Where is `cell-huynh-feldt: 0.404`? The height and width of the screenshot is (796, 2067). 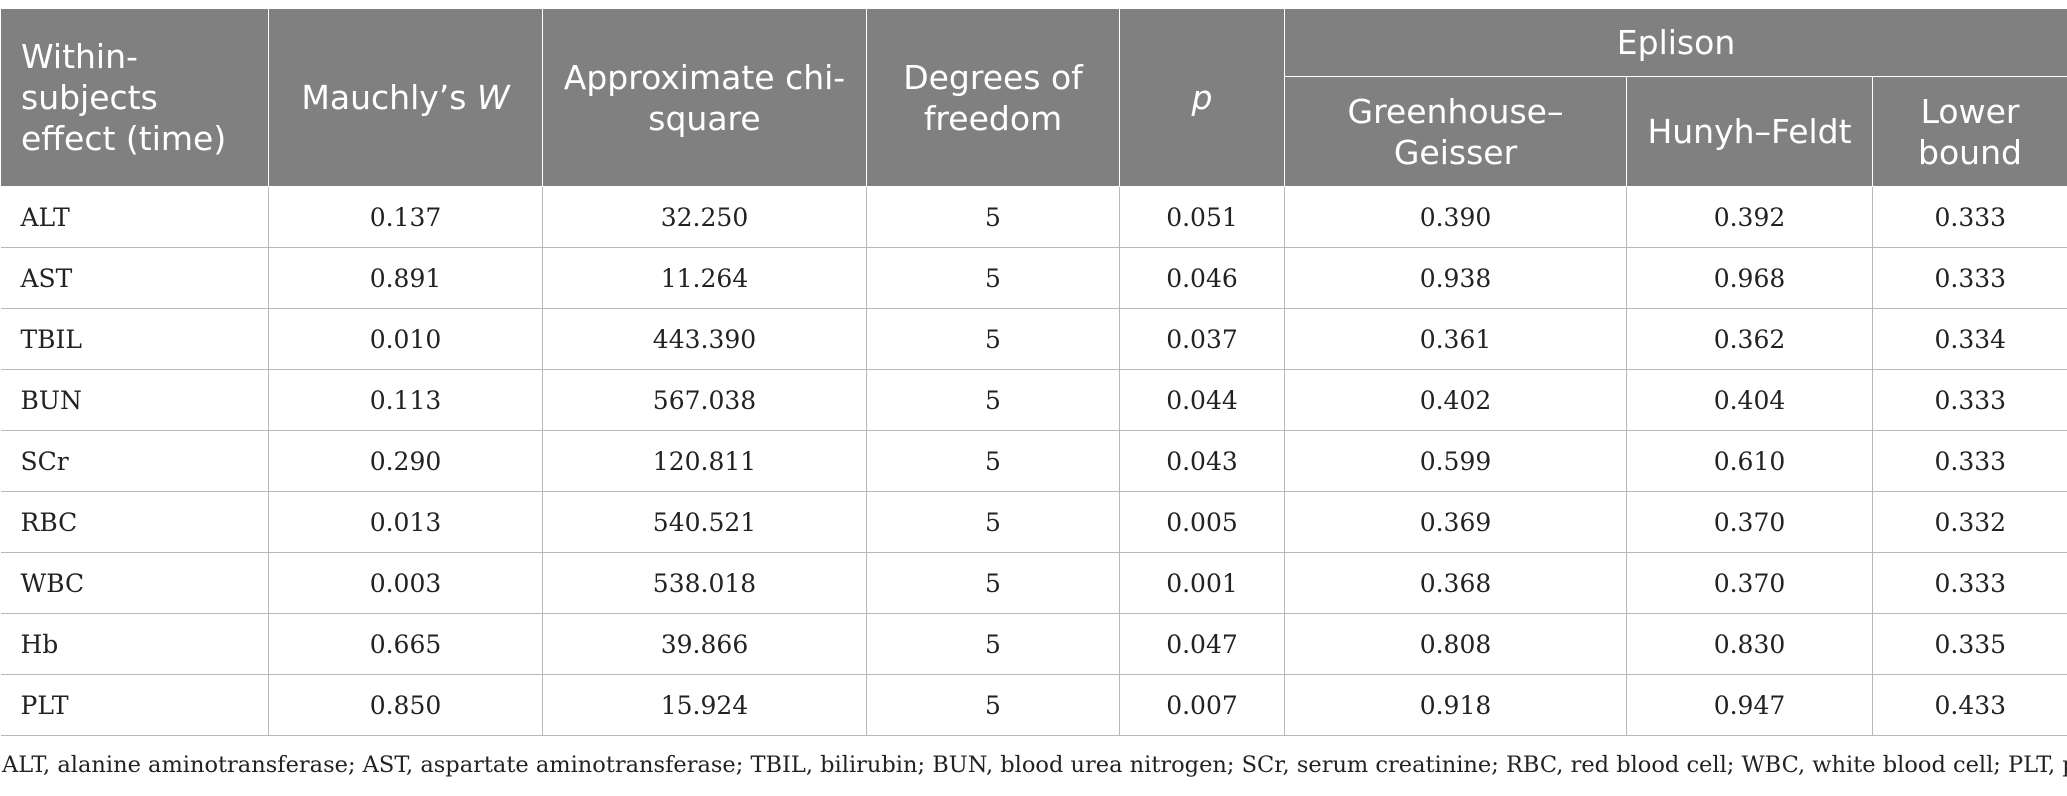 cell-huynh-feldt: 0.404 is located at coordinates (1749, 400).